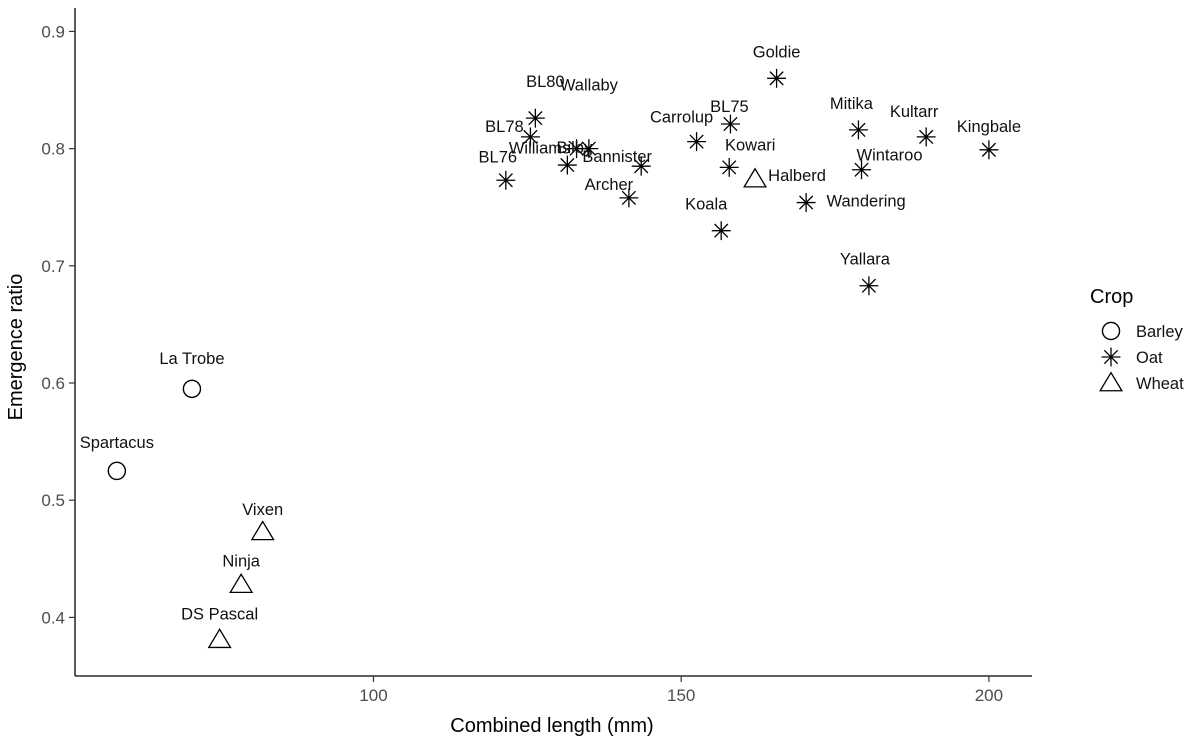 The width and height of the screenshot is (1193, 741). What do you see at coordinates (551, 726) in the screenshot?
I see `x-axis-title: Combined length (mm)` at bounding box center [551, 726].